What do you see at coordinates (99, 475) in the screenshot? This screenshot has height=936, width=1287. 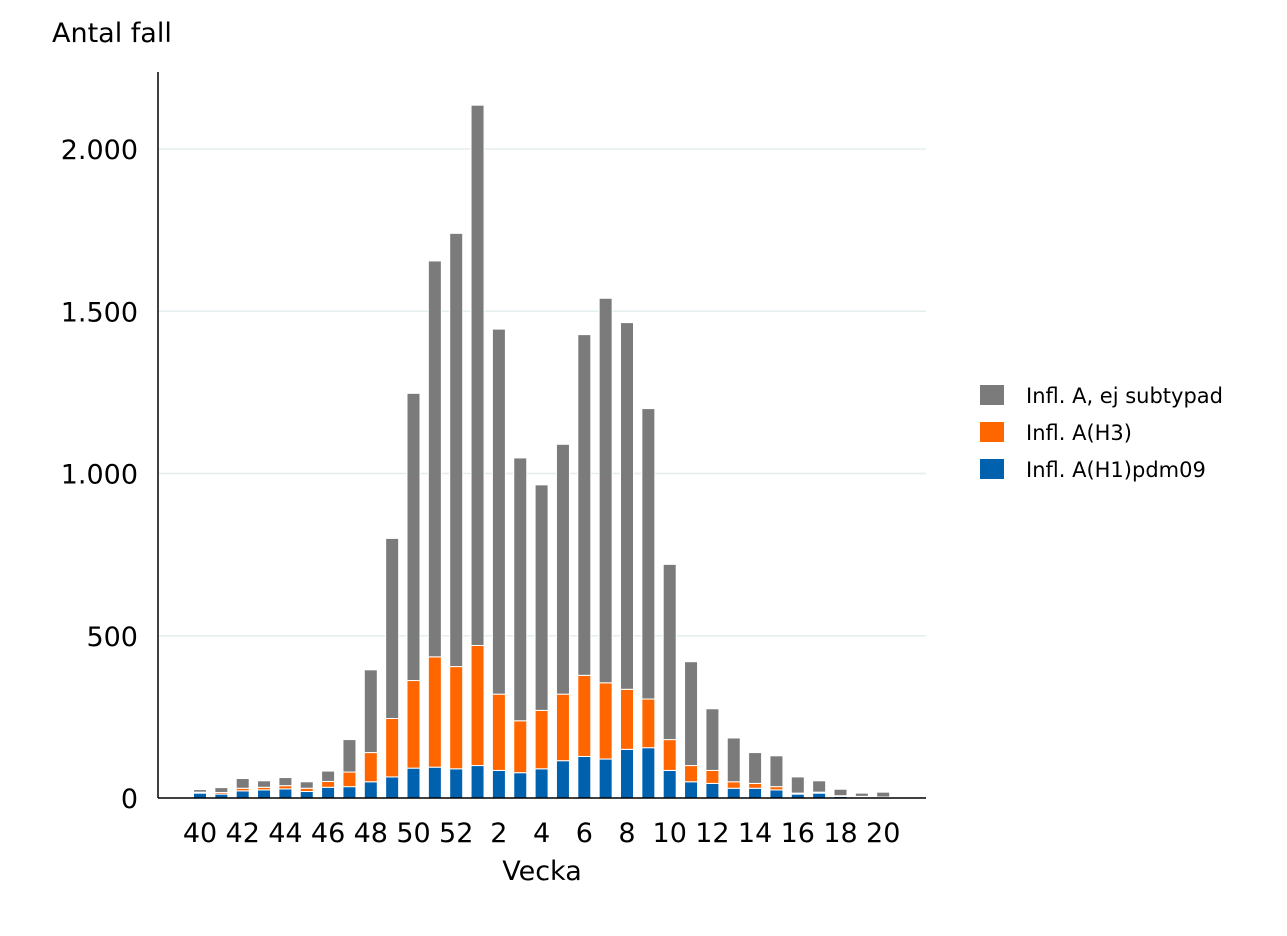 I see `y-tick-labels: 0 500 1.000 1.500 2.000` at bounding box center [99, 475].